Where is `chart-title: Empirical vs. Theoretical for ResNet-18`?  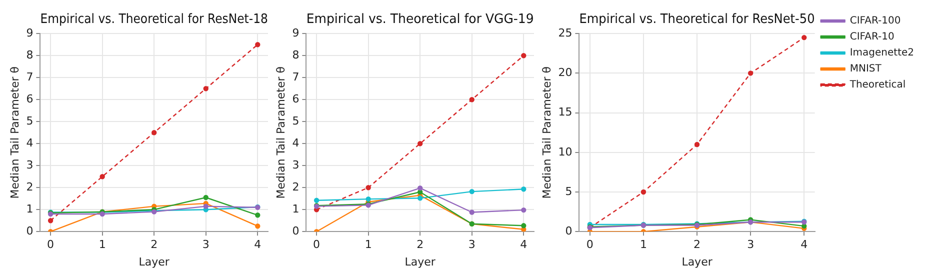 chart-title: Empirical vs. Theoretical for ResNet-18 is located at coordinates (154, 19).